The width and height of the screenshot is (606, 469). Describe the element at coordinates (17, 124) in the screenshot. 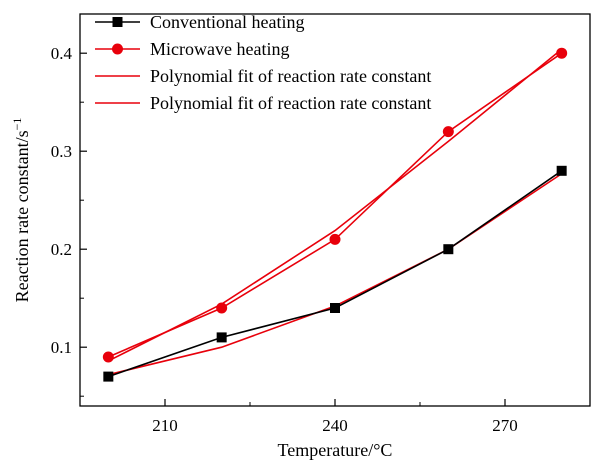

I see `y-axis-title-superscript: −1` at that location.